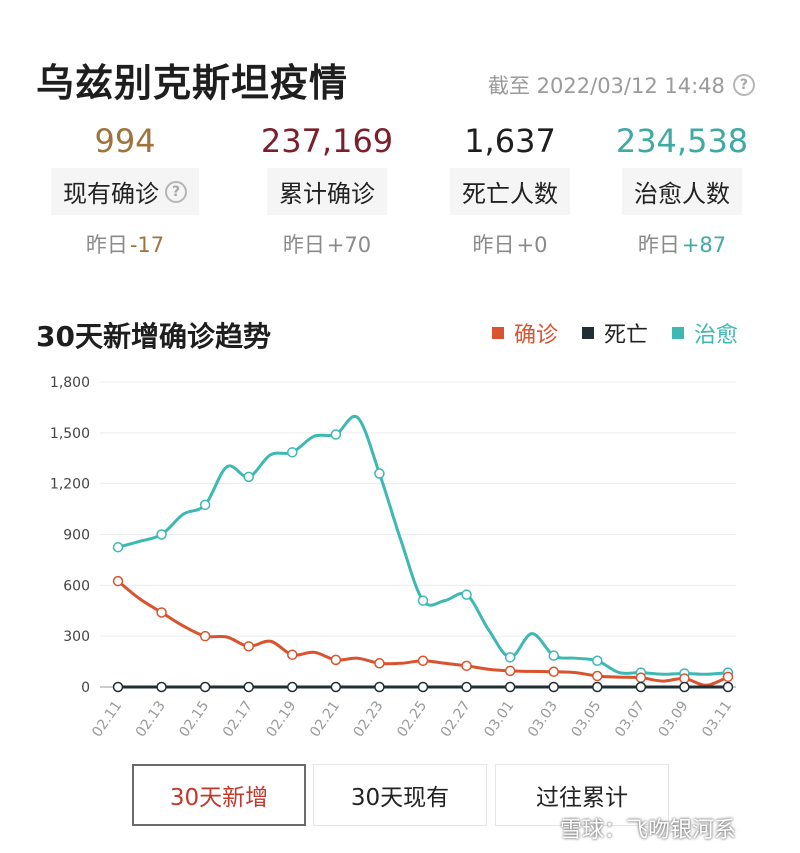  Describe the element at coordinates (510, 141) in the screenshot. I see `stat-value: 1,637` at that location.